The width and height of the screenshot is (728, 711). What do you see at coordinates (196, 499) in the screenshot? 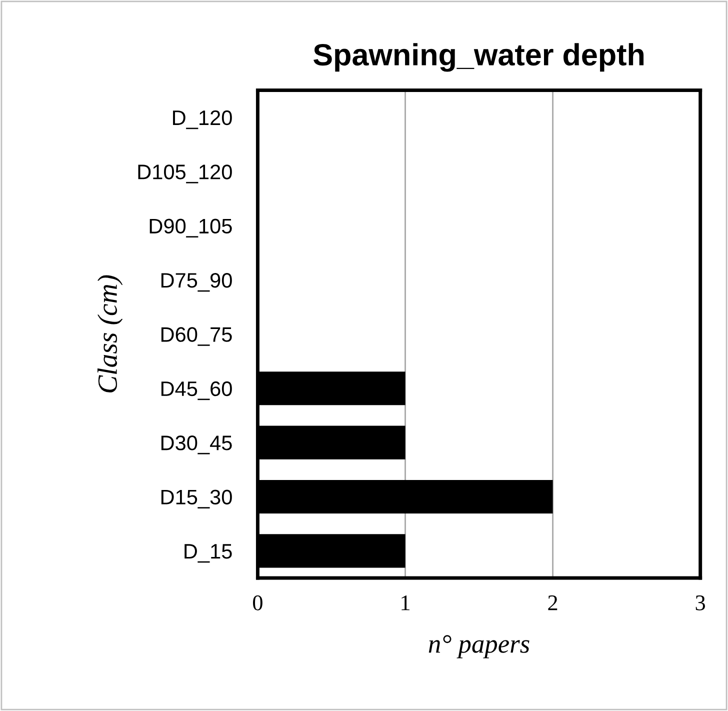
I see `y-tick-label: D15_30` at bounding box center [196, 499].